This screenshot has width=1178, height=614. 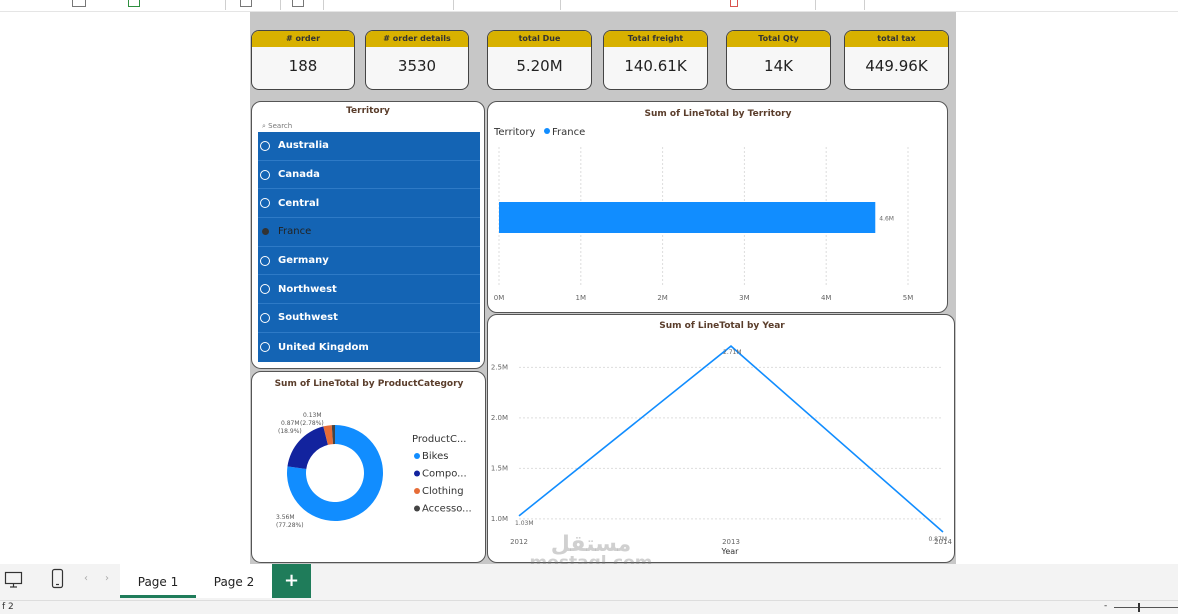 What do you see at coordinates (896, 39) in the screenshot?
I see `kpi-label: total tax` at bounding box center [896, 39].